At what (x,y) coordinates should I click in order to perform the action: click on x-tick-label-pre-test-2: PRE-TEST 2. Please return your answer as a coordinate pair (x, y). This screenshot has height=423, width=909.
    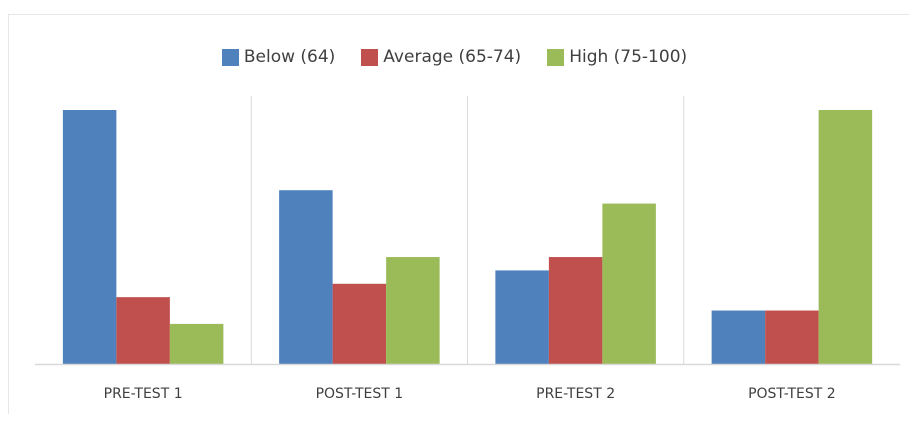
    Looking at the image, I should click on (575, 394).